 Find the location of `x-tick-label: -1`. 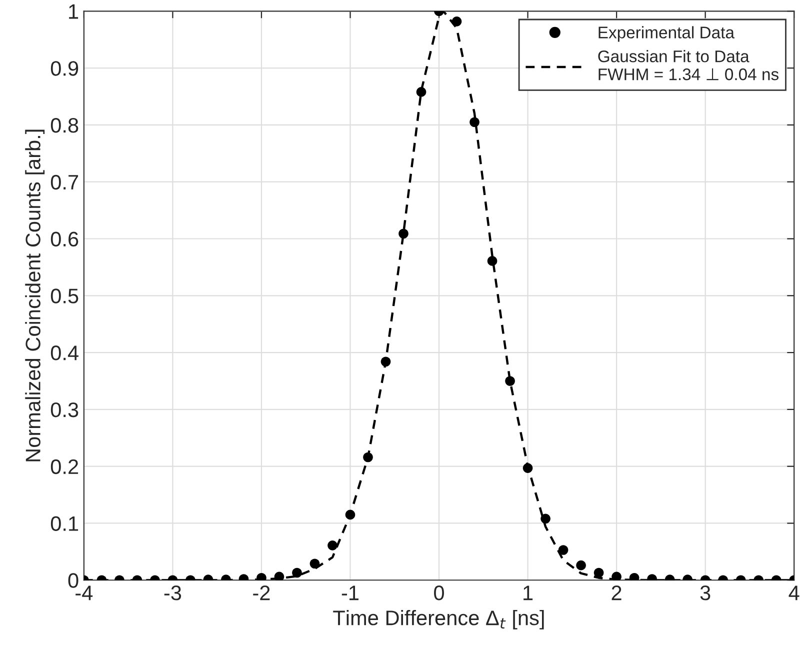

x-tick-label: -1 is located at coordinates (350, 593).